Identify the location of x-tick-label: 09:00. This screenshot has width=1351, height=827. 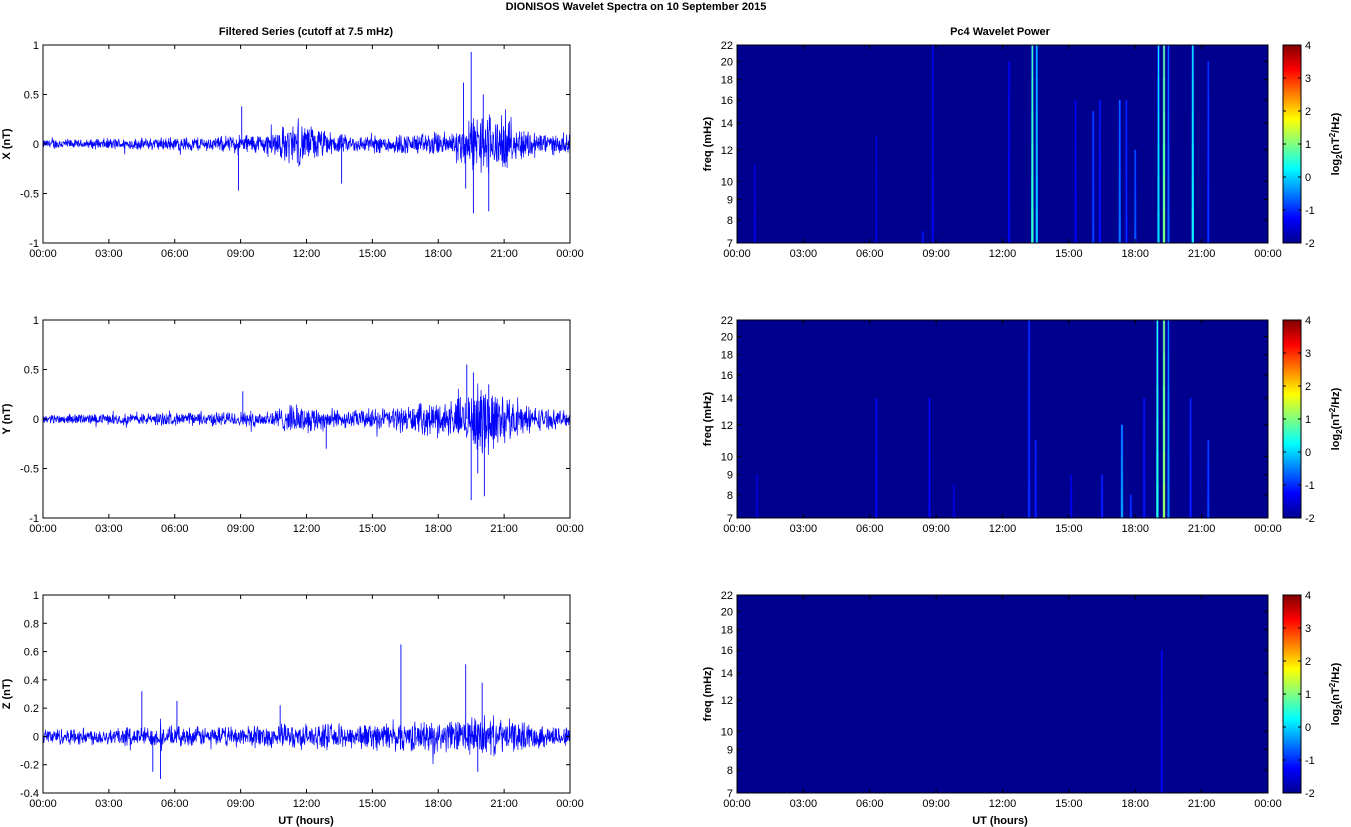
(936, 529).